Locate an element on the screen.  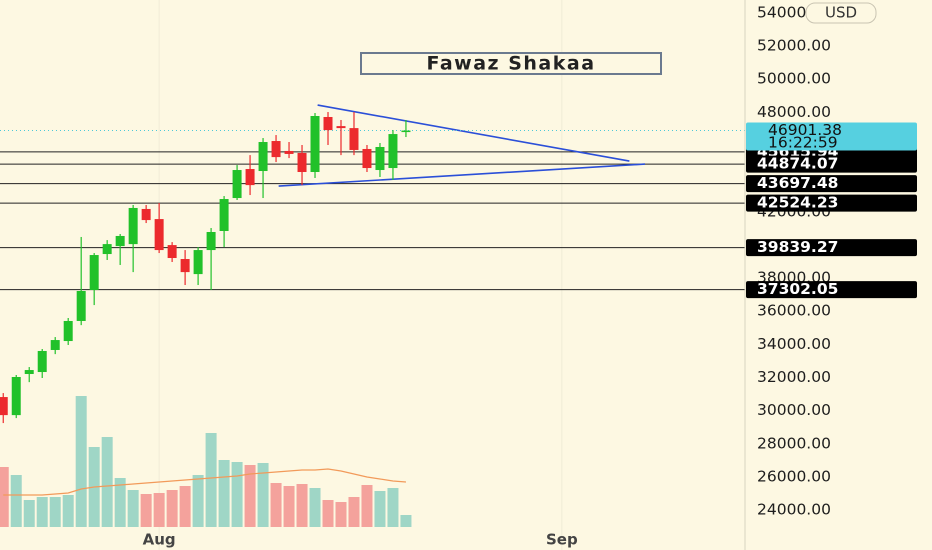
volume-ma is located at coordinates (204, 482).